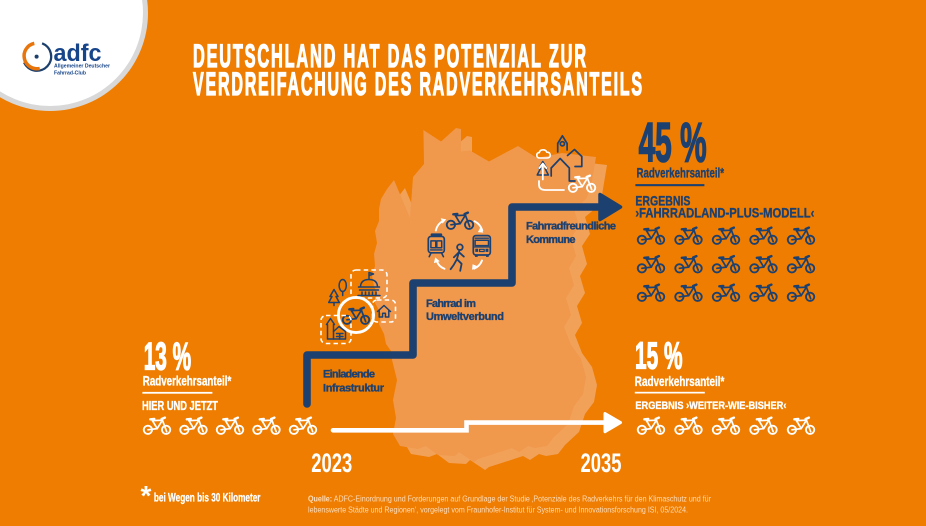 This screenshot has height=526, width=926. Describe the element at coordinates (354, 388) in the screenshot. I see `svg-text: Infrastruktur` at that location.